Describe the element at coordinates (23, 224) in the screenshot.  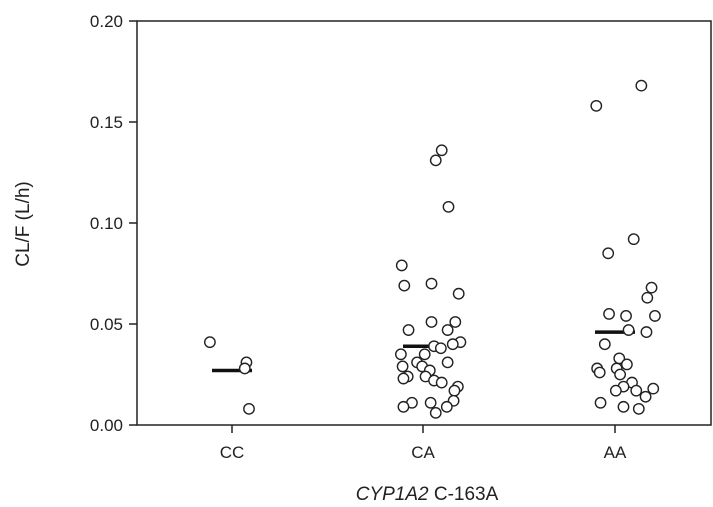
I see `y-axis-label: CL/F (L/h)` at that location.